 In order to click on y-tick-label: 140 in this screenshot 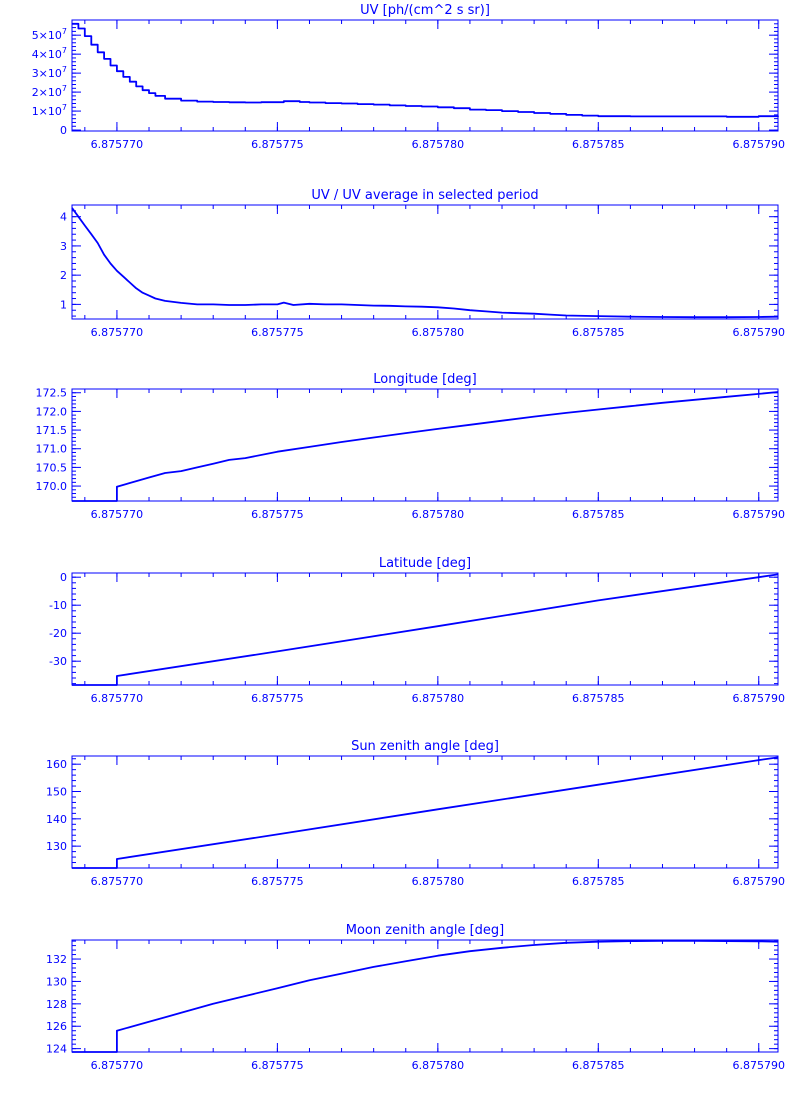, I will do `click(56, 819)`.